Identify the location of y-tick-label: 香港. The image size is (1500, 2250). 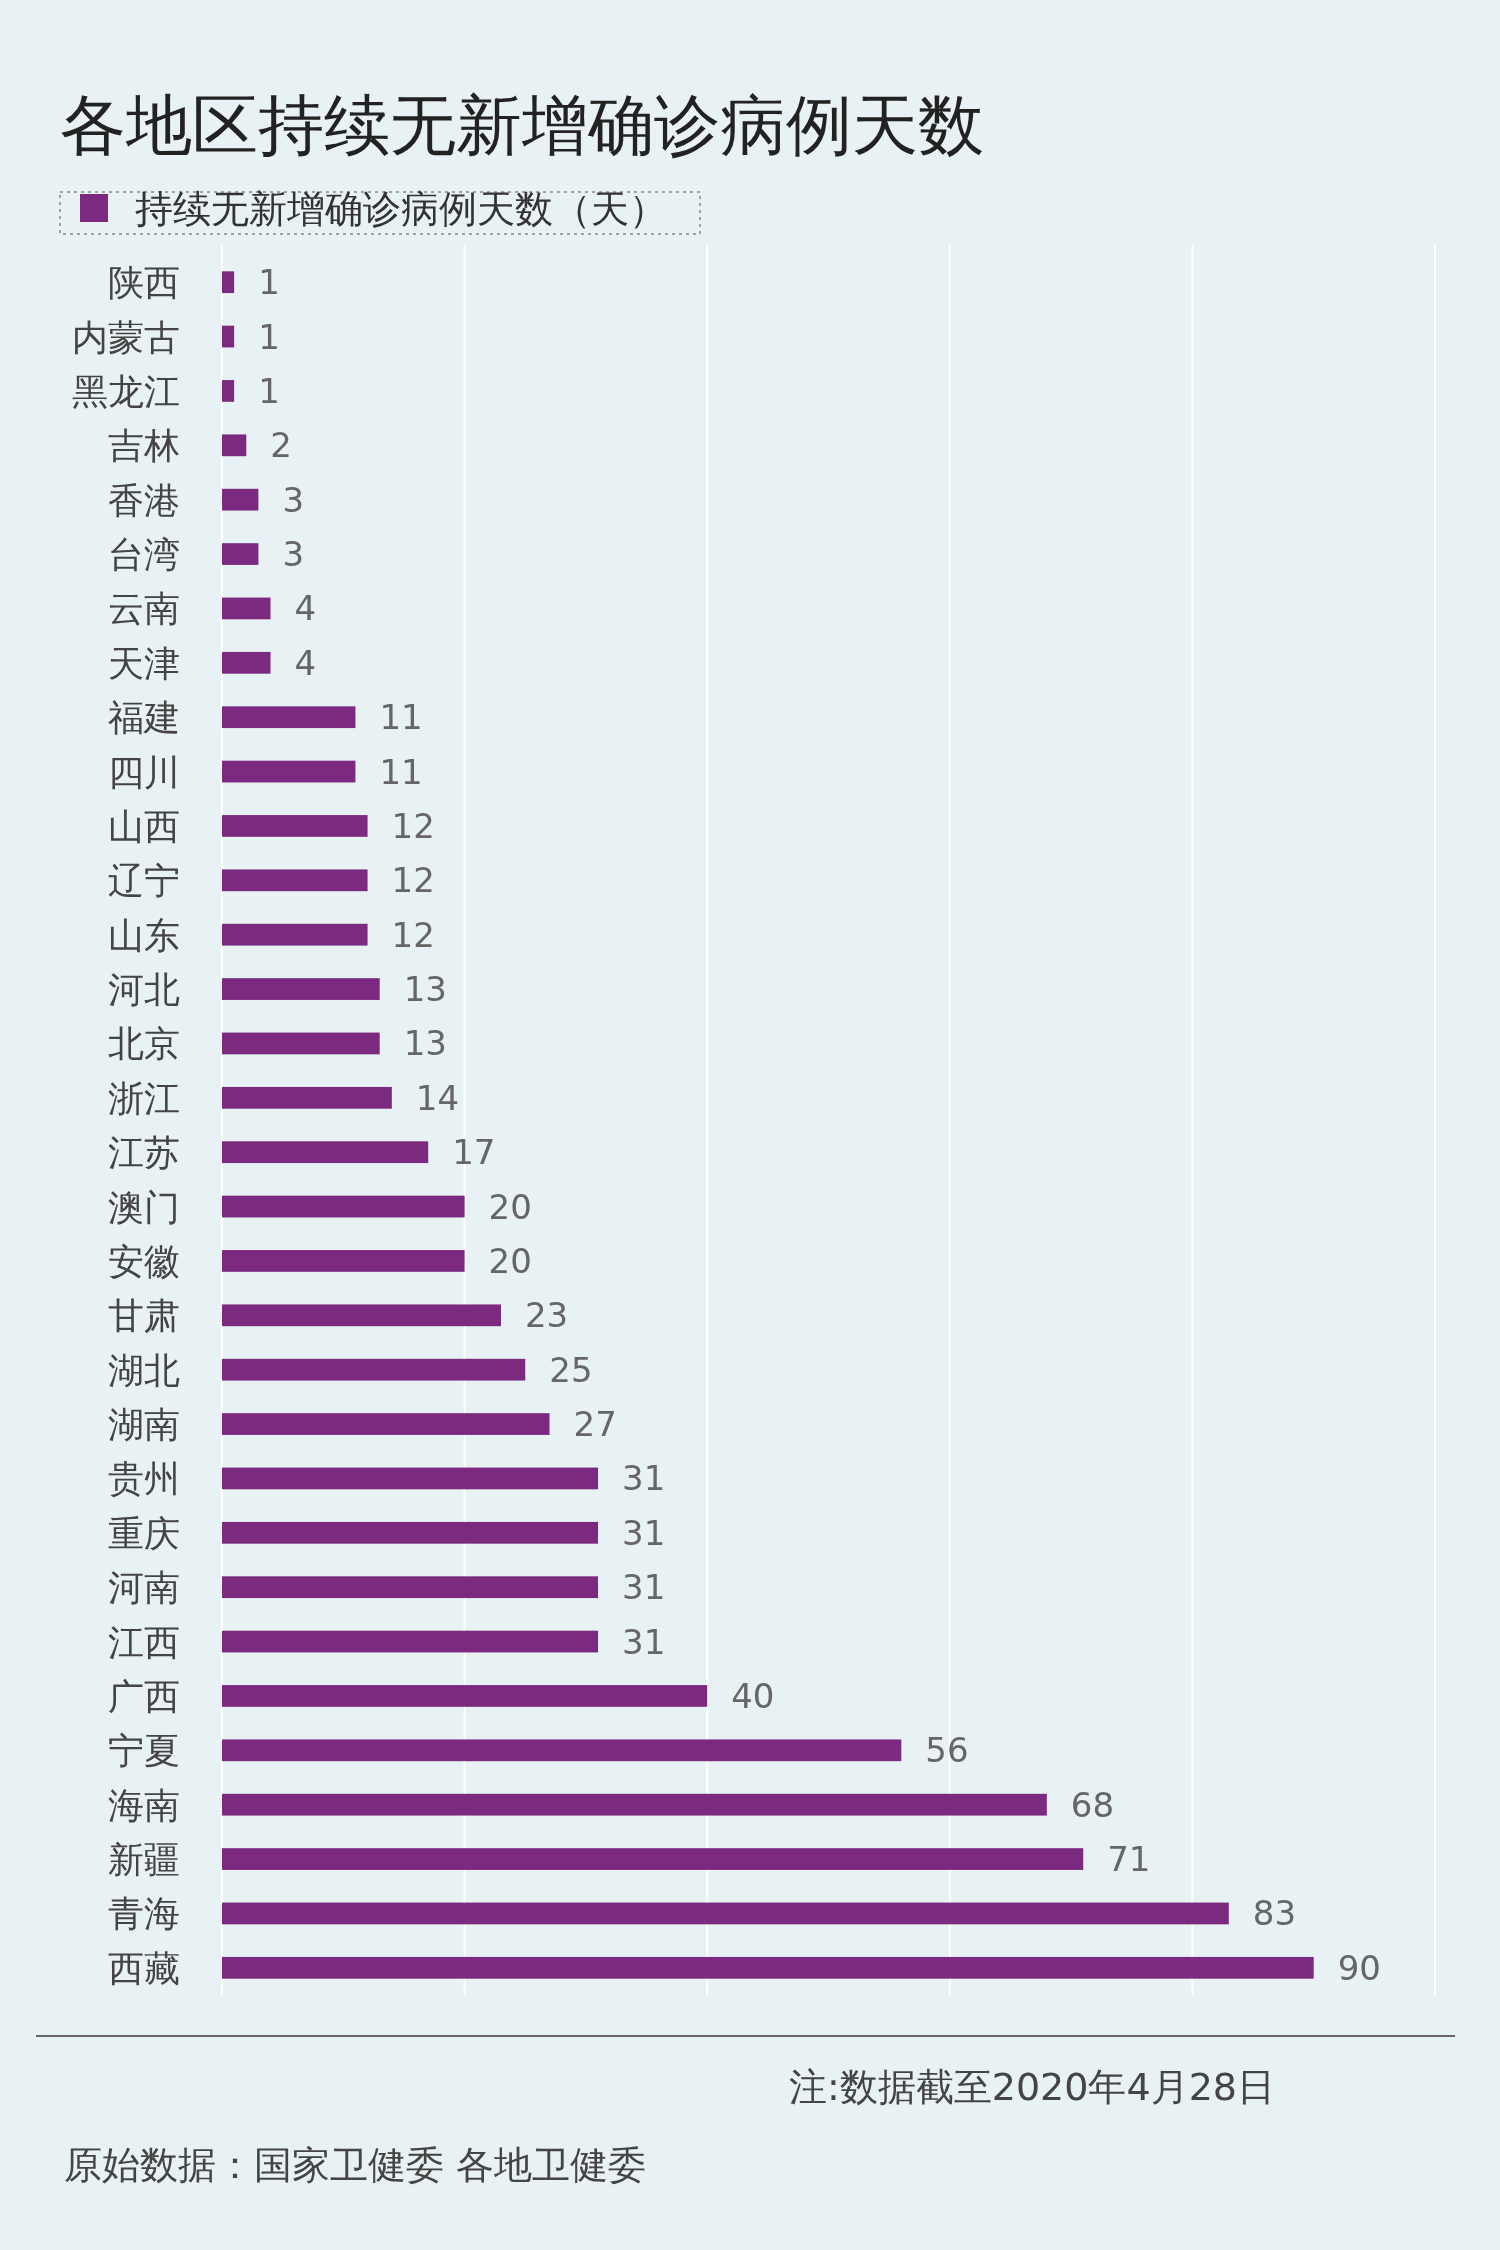
(144, 500).